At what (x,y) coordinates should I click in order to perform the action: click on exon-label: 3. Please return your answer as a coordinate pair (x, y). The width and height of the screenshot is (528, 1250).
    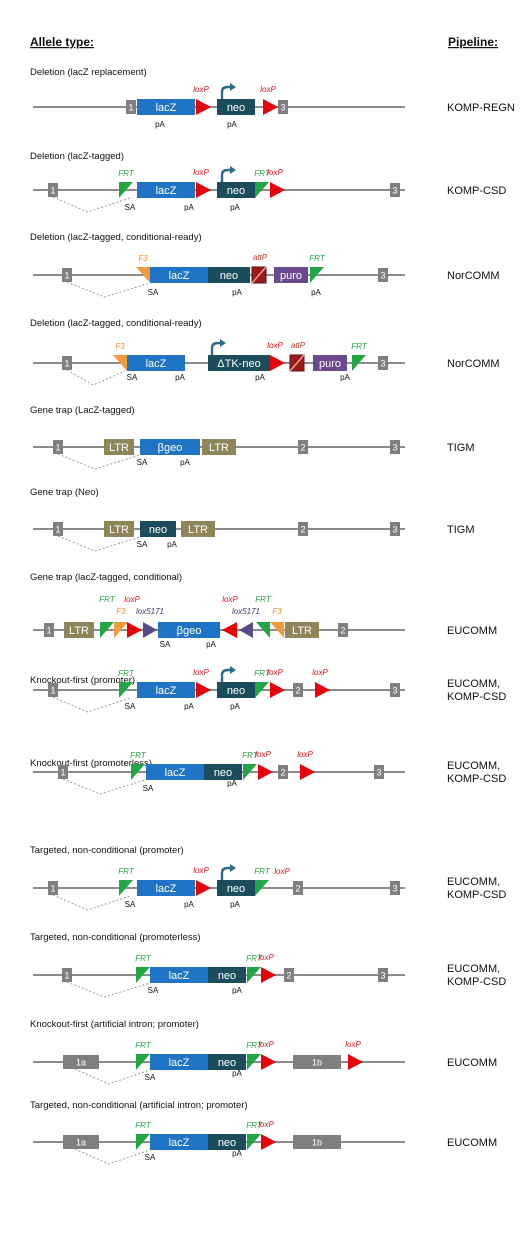
    Looking at the image, I should click on (382, 276).